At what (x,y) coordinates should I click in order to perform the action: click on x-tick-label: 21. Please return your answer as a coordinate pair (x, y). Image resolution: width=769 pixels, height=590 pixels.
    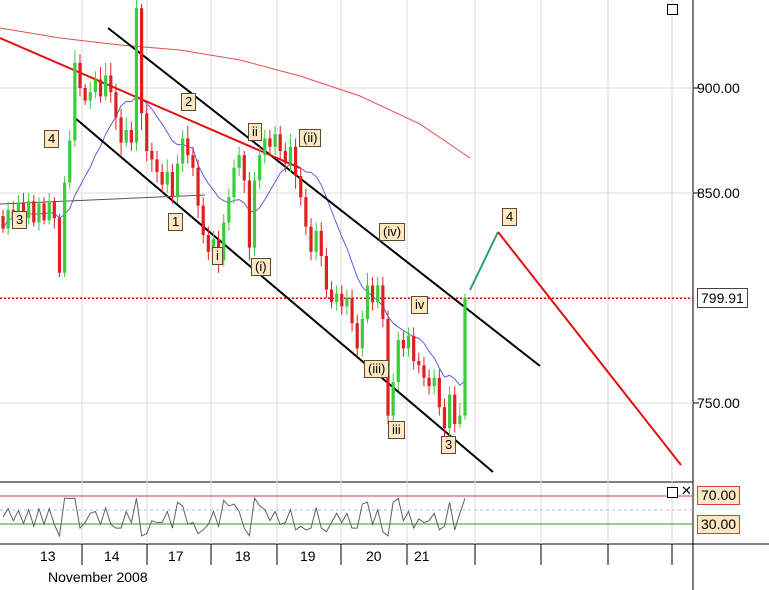
    Looking at the image, I should click on (422, 556).